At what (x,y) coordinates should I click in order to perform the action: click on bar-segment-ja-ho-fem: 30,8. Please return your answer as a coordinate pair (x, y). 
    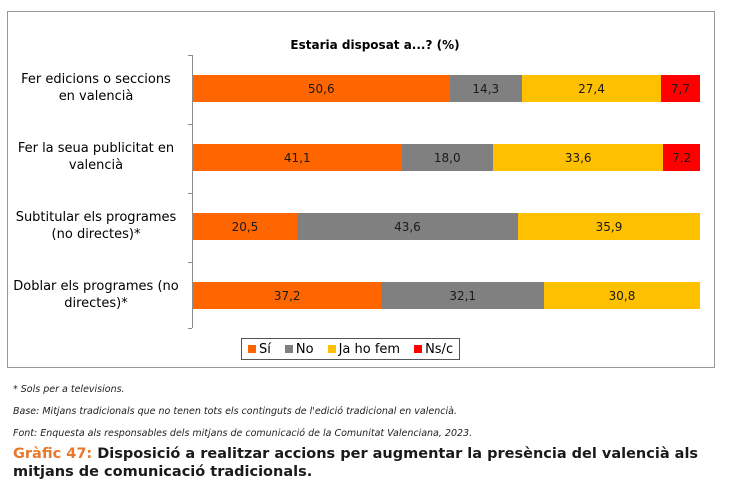
    Looking at the image, I should click on (621, 295).